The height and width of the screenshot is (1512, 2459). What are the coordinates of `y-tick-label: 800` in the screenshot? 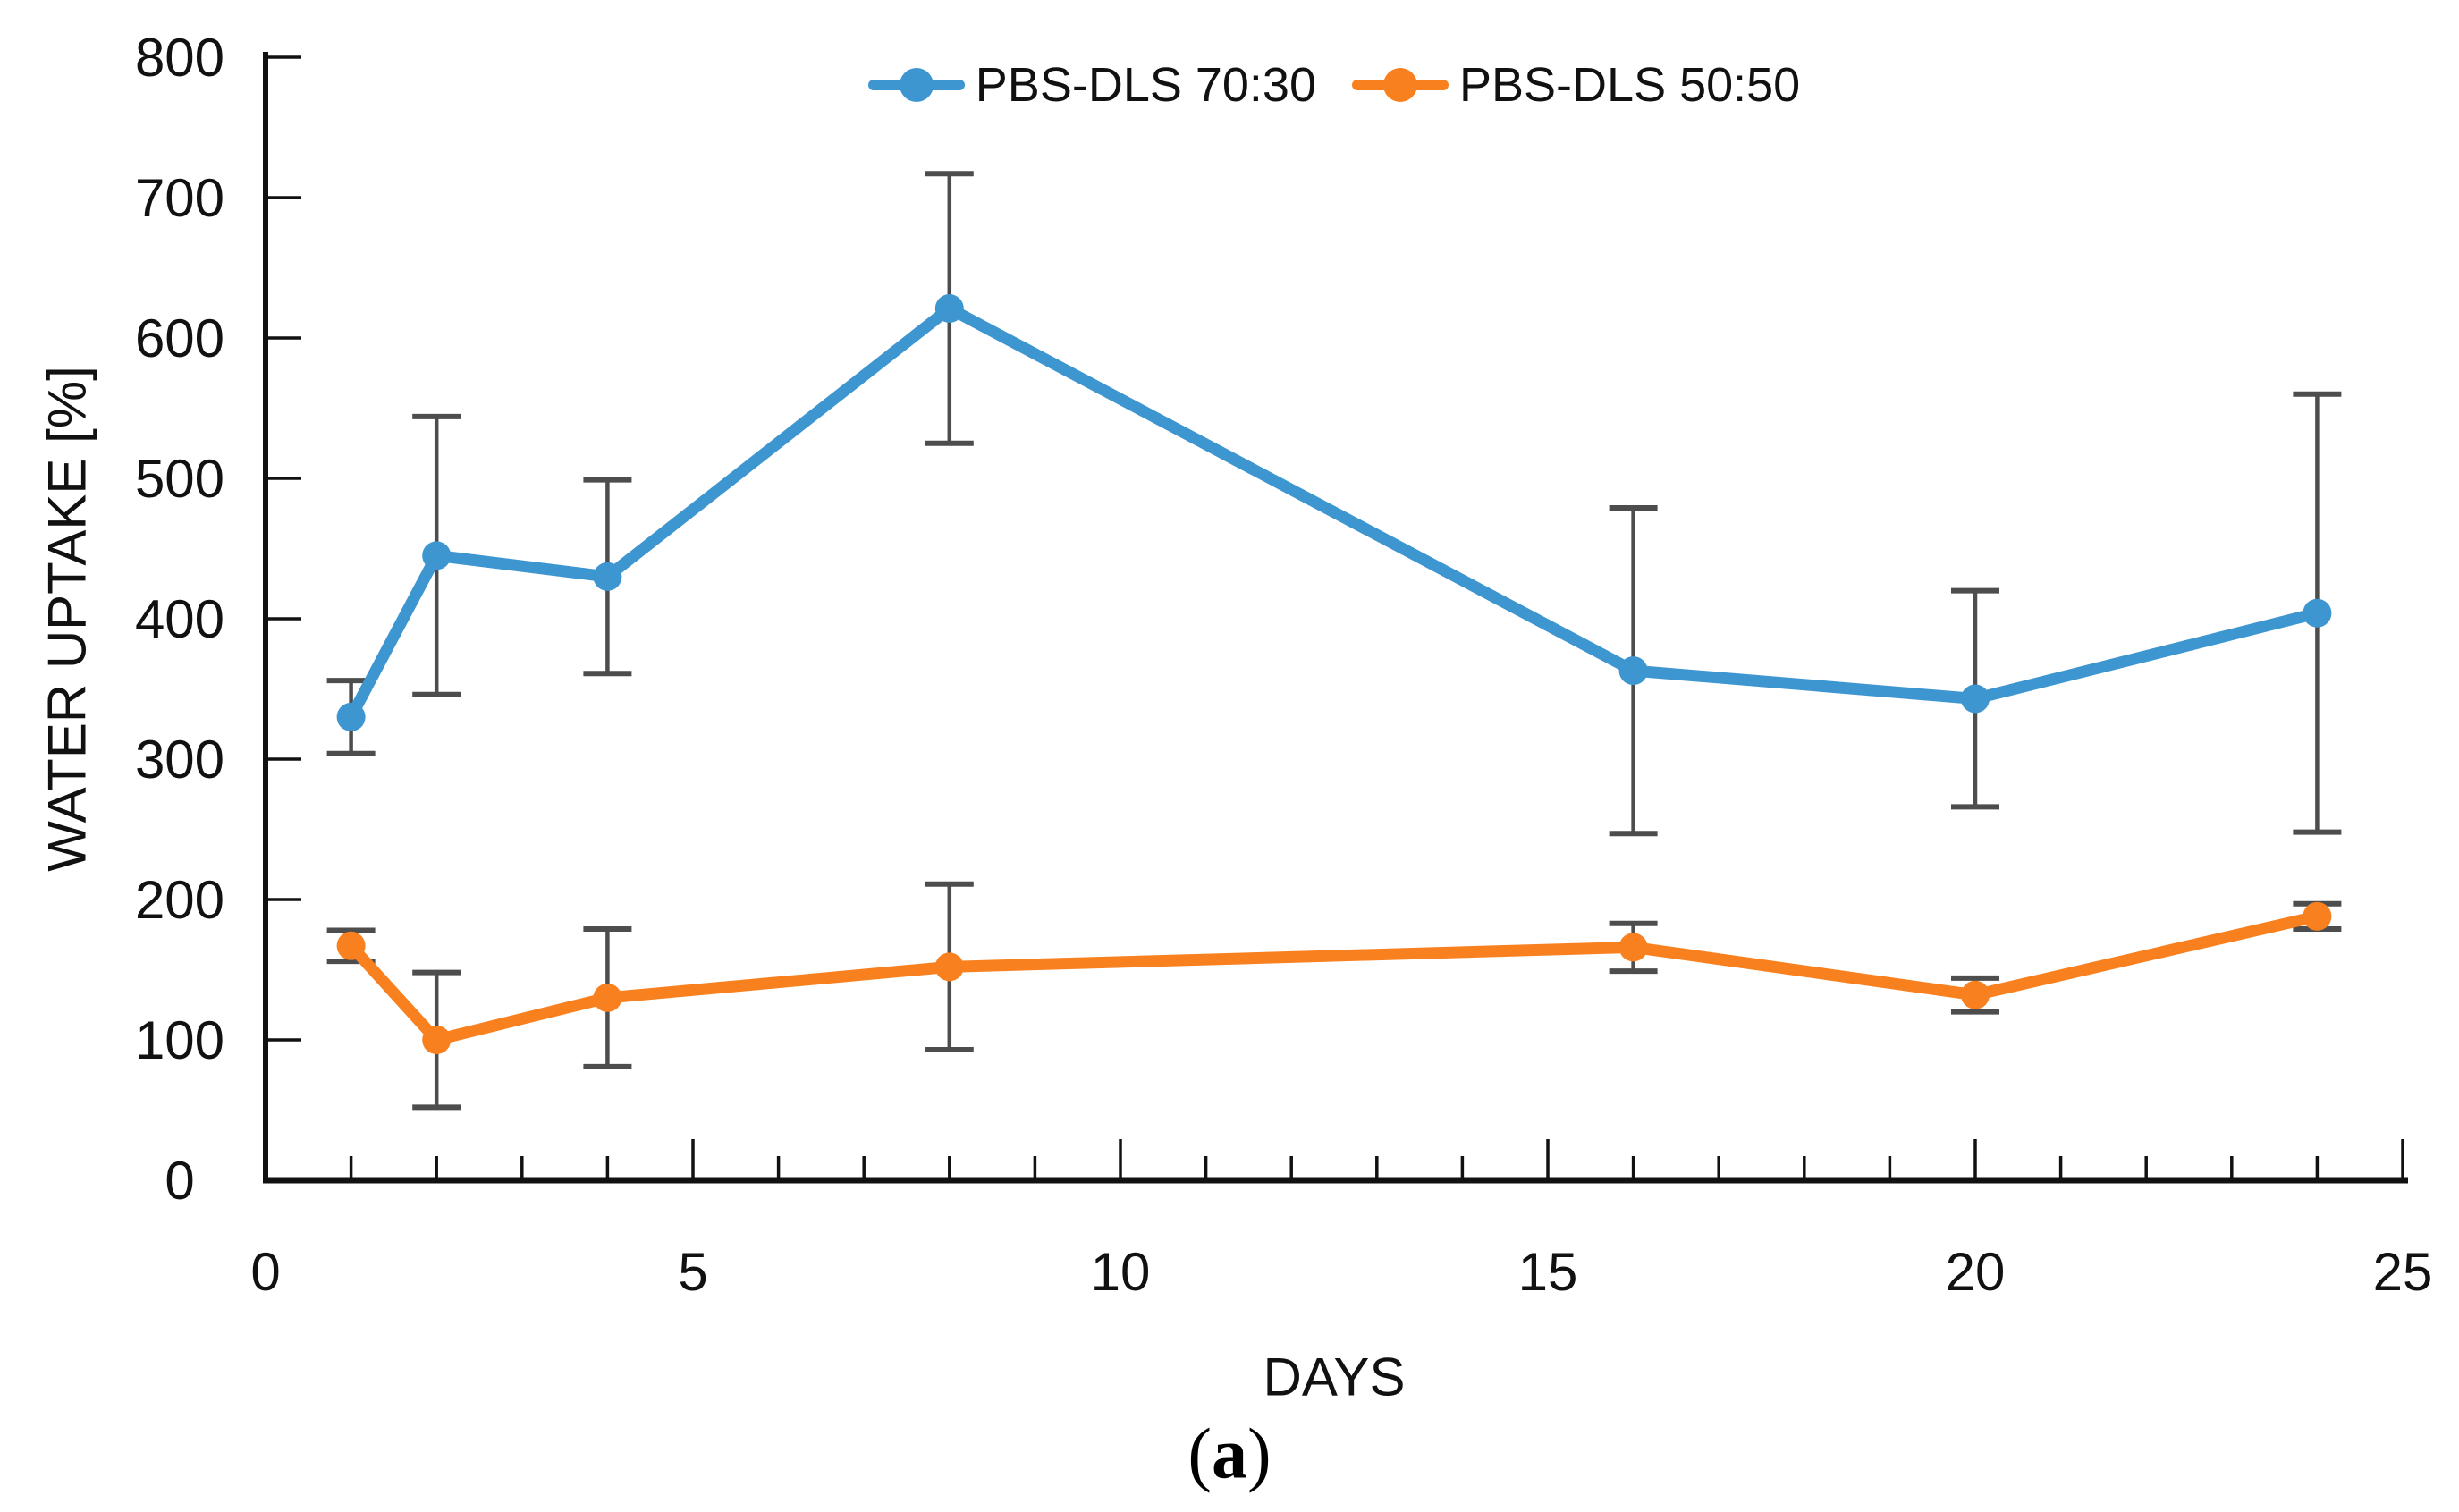 It's located at (180, 58).